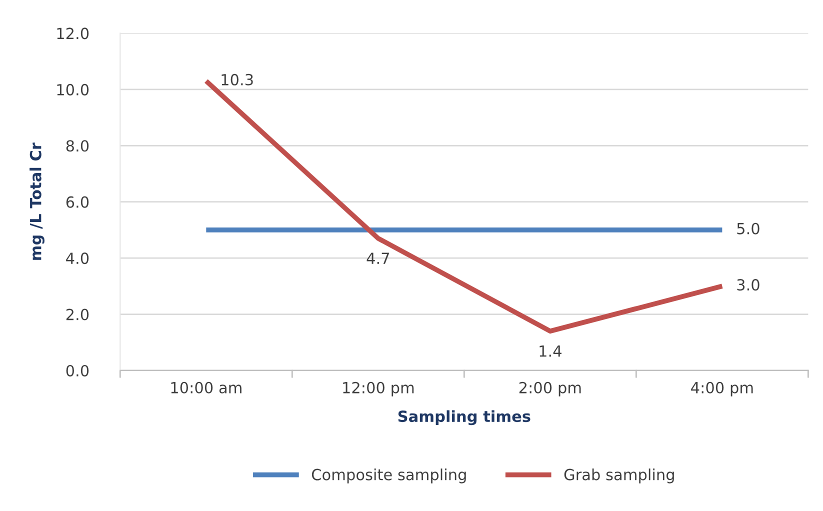 The image size is (823, 511). What do you see at coordinates (237, 80) in the screenshot?
I see `data-label: 10.3` at bounding box center [237, 80].